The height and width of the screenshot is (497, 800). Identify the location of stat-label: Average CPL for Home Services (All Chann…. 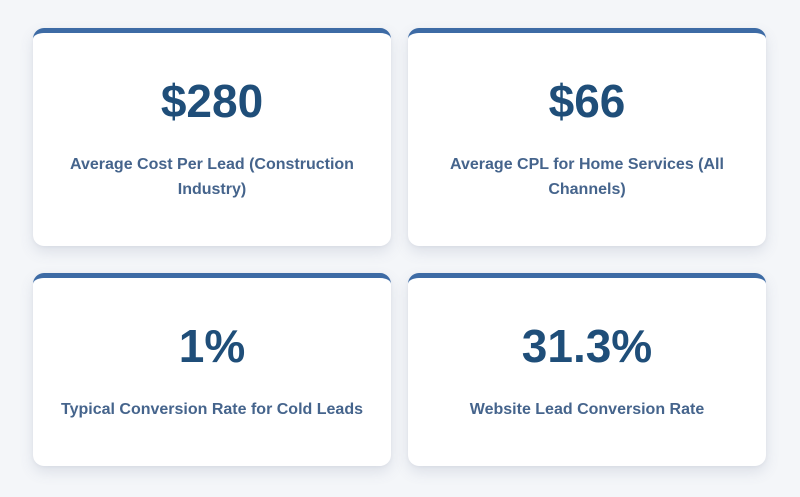
(587, 176).